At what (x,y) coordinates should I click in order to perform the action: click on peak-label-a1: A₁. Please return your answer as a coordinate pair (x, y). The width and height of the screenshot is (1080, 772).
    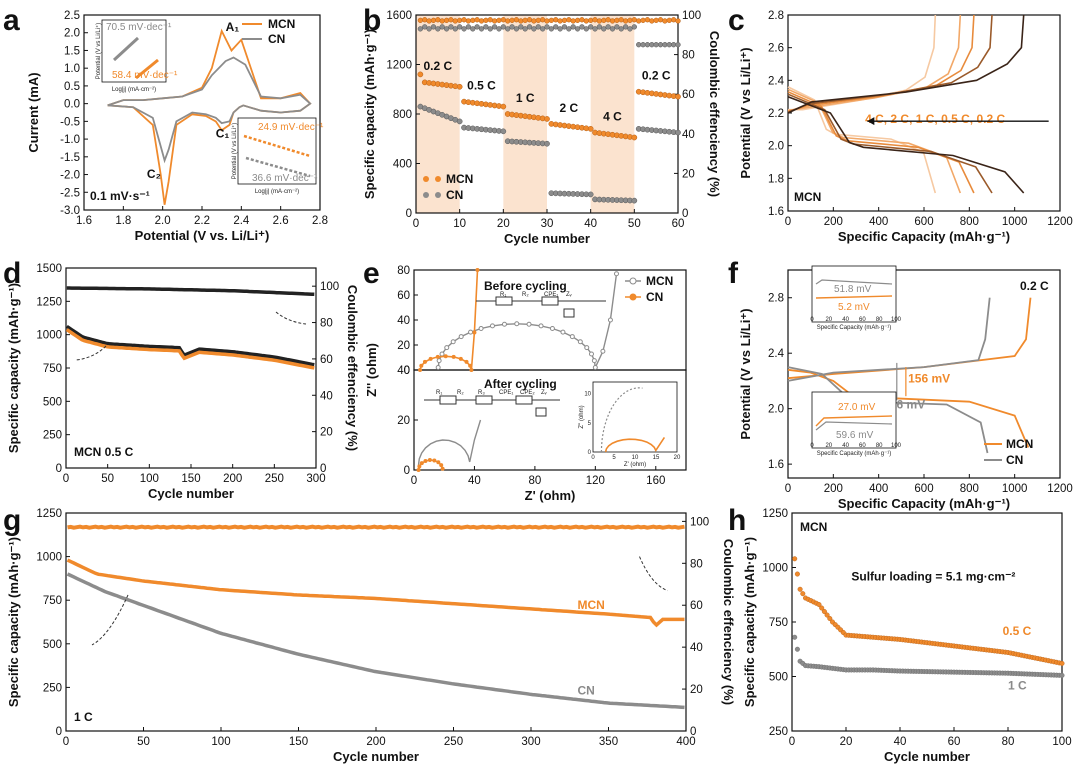
    Looking at the image, I should click on (233, 27).